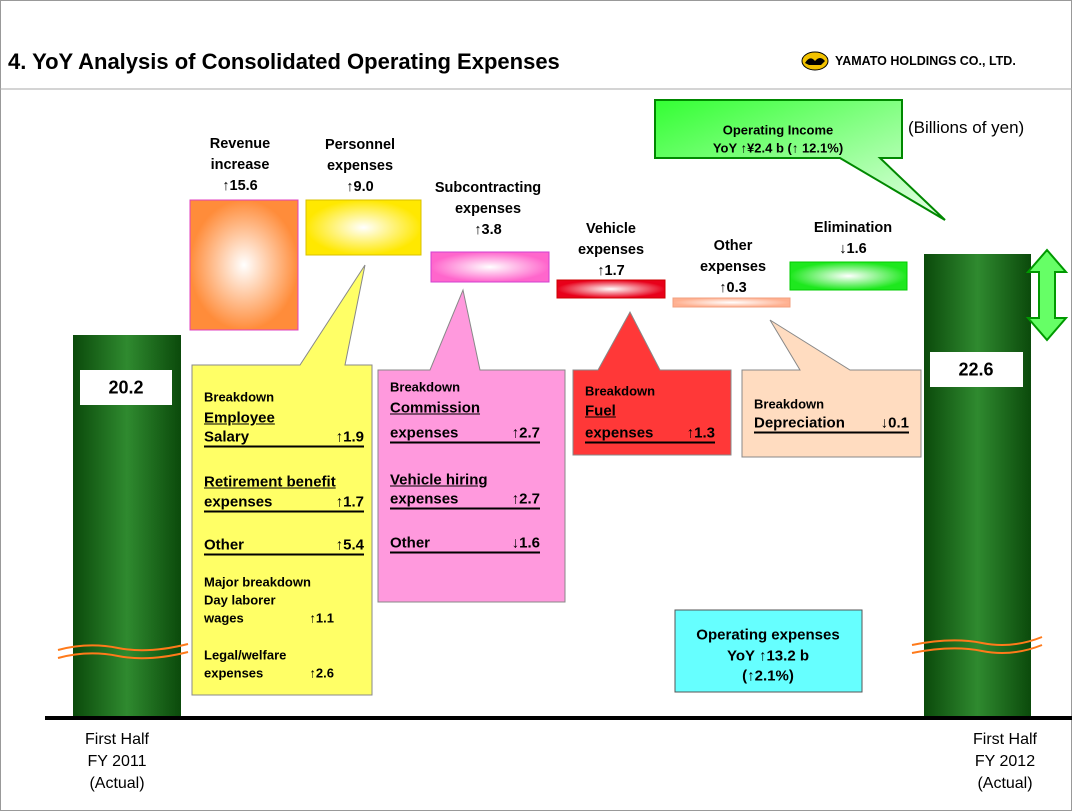 The image size is (1072, 811). What do you see at coordinates (611, 271) in the screenshot?
I see `step-change: ↑1.7` at bounding box center [611, 271].